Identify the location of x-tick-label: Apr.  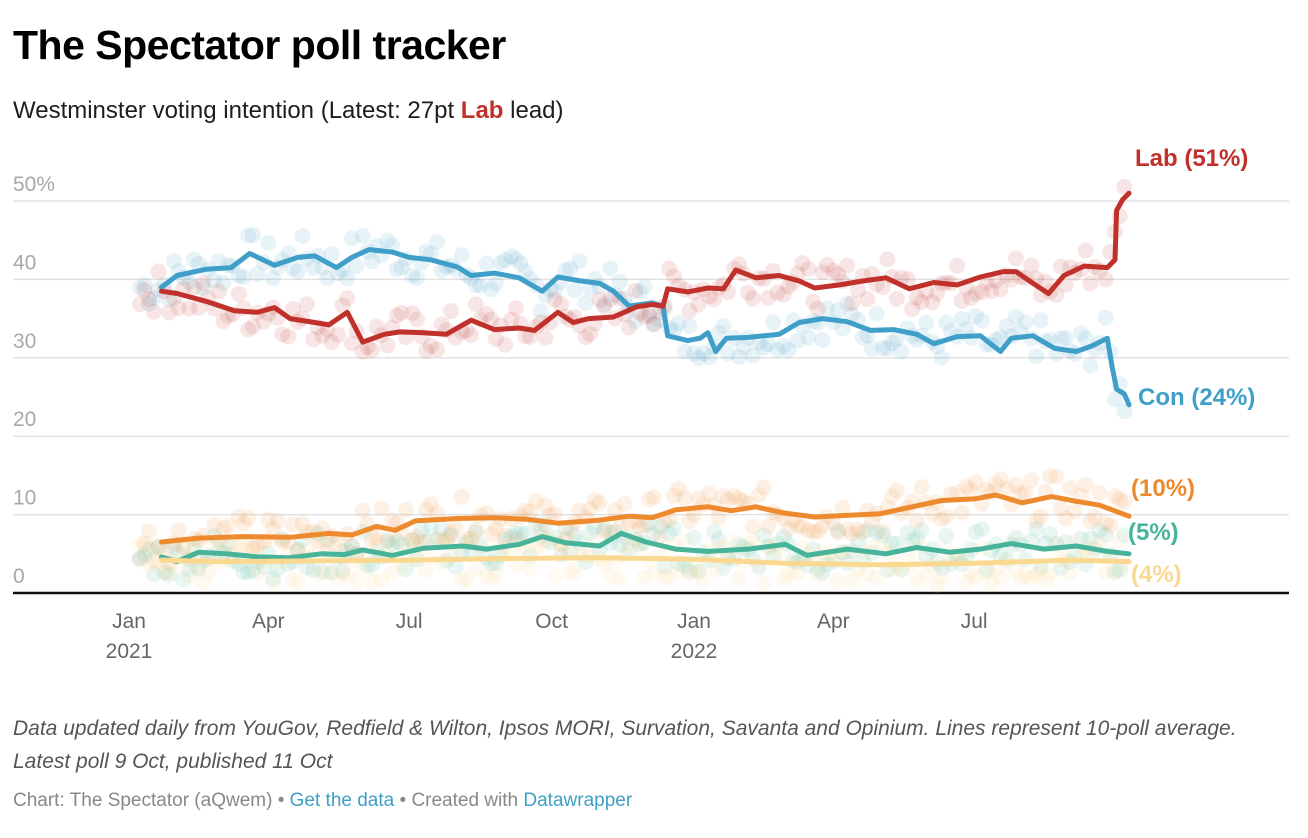
(833, 621).